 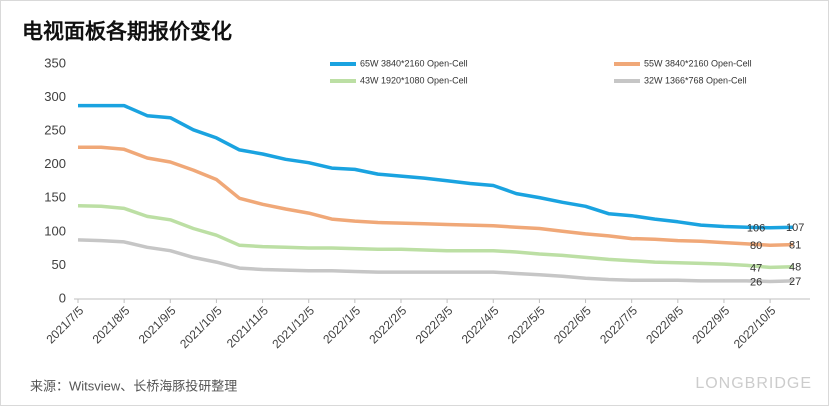 What do you see at coordinates (753, 383) in the screenshot?
I see `logo: LONGBRIDGE` at bounding box center [753, 383].